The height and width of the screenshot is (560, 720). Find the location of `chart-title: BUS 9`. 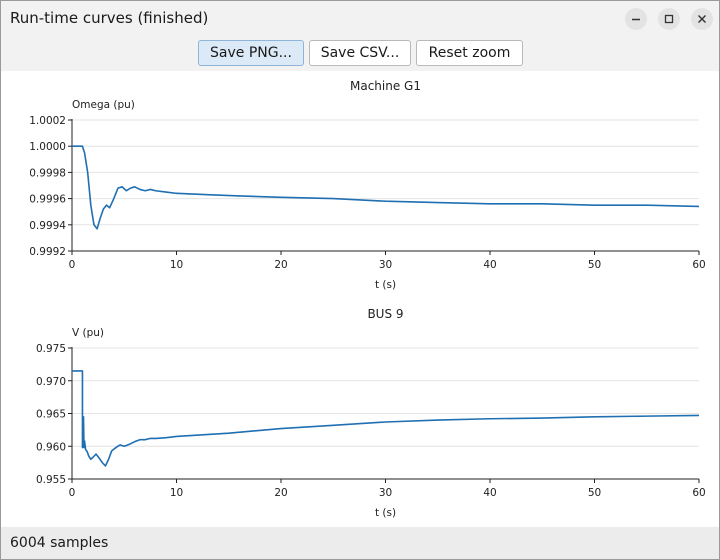

chart-title: BUS 9 is located at coordinates (385, 314).